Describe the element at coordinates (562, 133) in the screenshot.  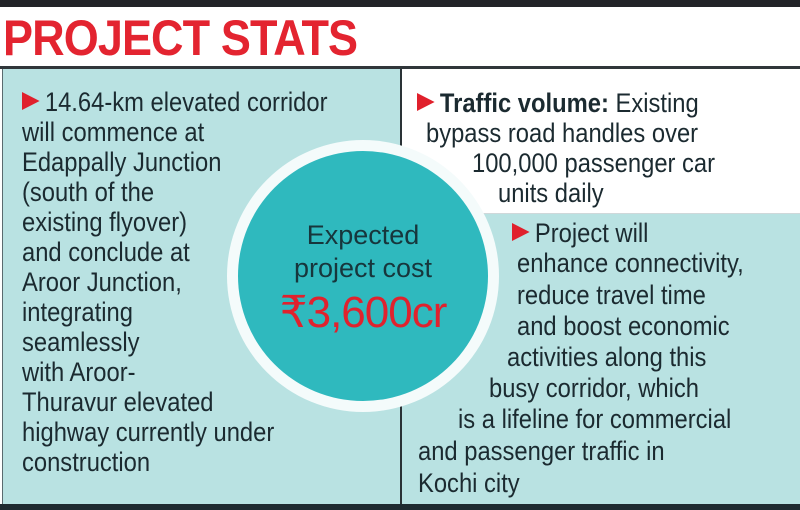
I see `text-line: bypass road handles over` at that location.